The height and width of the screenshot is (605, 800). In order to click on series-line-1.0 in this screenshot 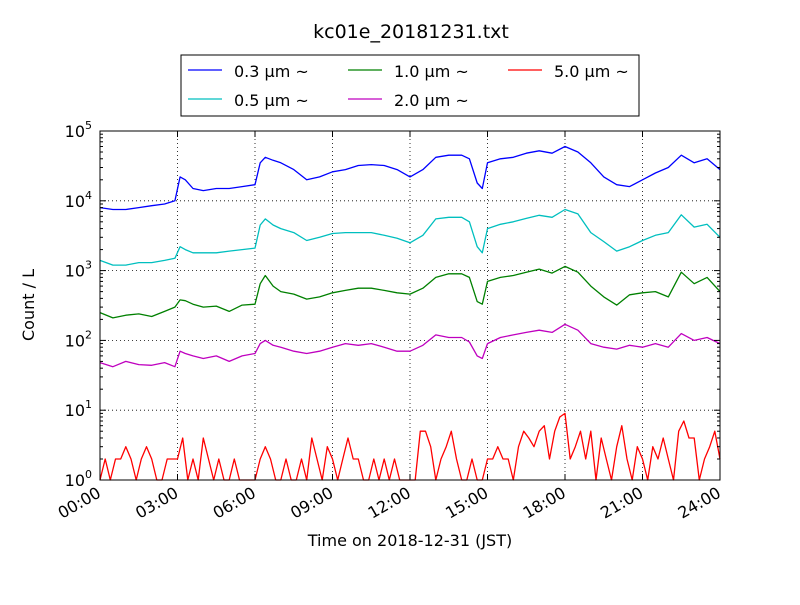, I will do `click(410, 292)`.